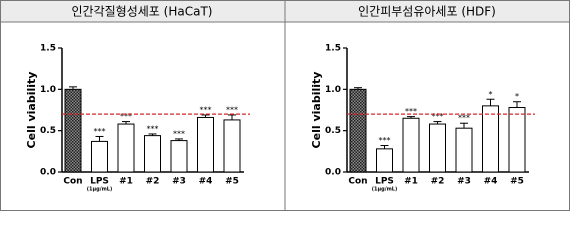  Describe the element at coordinates (427, 12) in the screenshot. I see `panel-title: 인간피부섬유아세포 (HDF)` at that location.